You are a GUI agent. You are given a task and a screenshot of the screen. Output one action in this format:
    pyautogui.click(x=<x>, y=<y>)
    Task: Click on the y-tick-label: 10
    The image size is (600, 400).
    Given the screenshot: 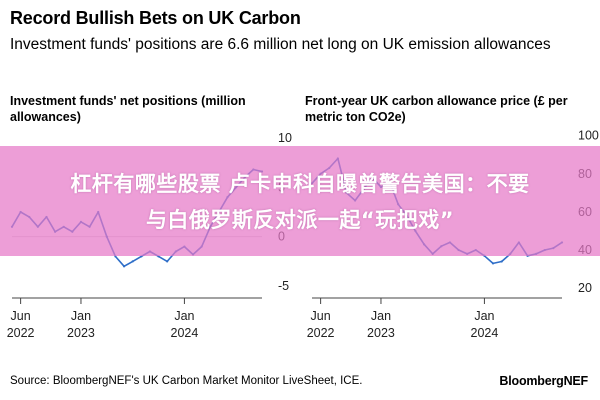 What is the action you would take?
    pyautogui.click(x=285, y=138)
    